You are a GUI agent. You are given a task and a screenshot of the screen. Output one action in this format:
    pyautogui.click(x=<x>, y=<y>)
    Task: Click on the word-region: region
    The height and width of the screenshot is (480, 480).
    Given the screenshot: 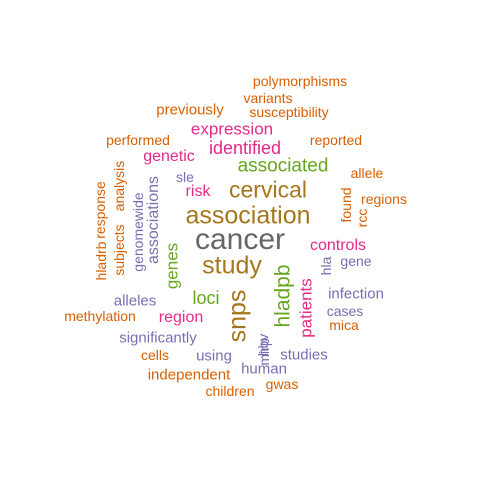 What is the action you would take?
    pyautogui.click(x=181, y=317)
    